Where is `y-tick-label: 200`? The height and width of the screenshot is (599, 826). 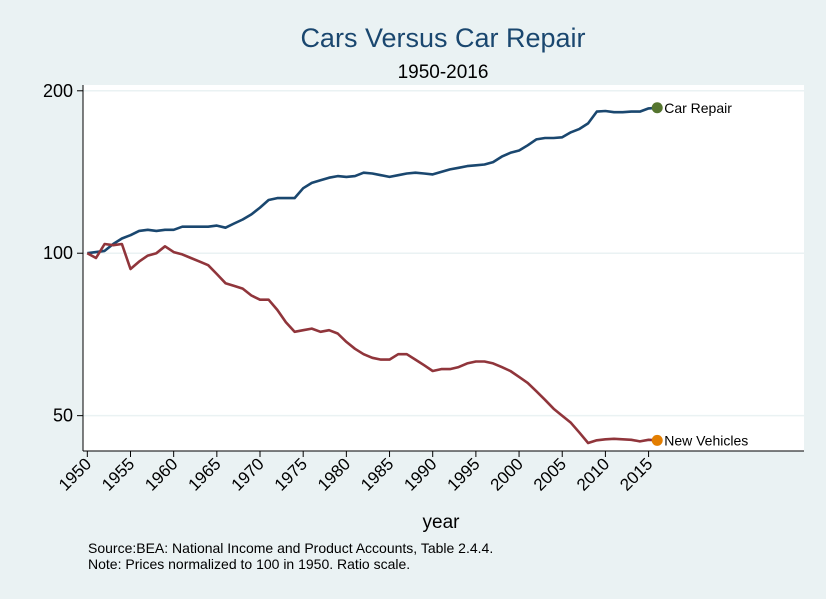
y-tick-label: 200 is located at coordinates (58, 91).